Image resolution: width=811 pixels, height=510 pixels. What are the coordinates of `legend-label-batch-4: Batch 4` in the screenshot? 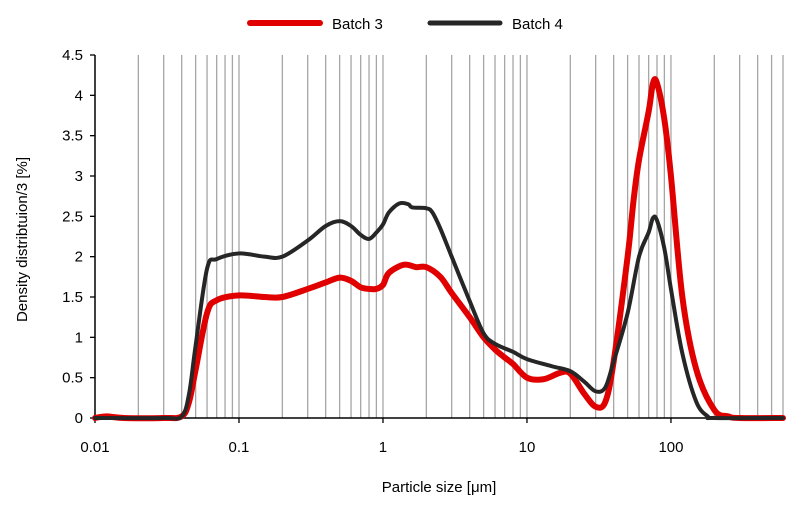 It's located at (537, 24).